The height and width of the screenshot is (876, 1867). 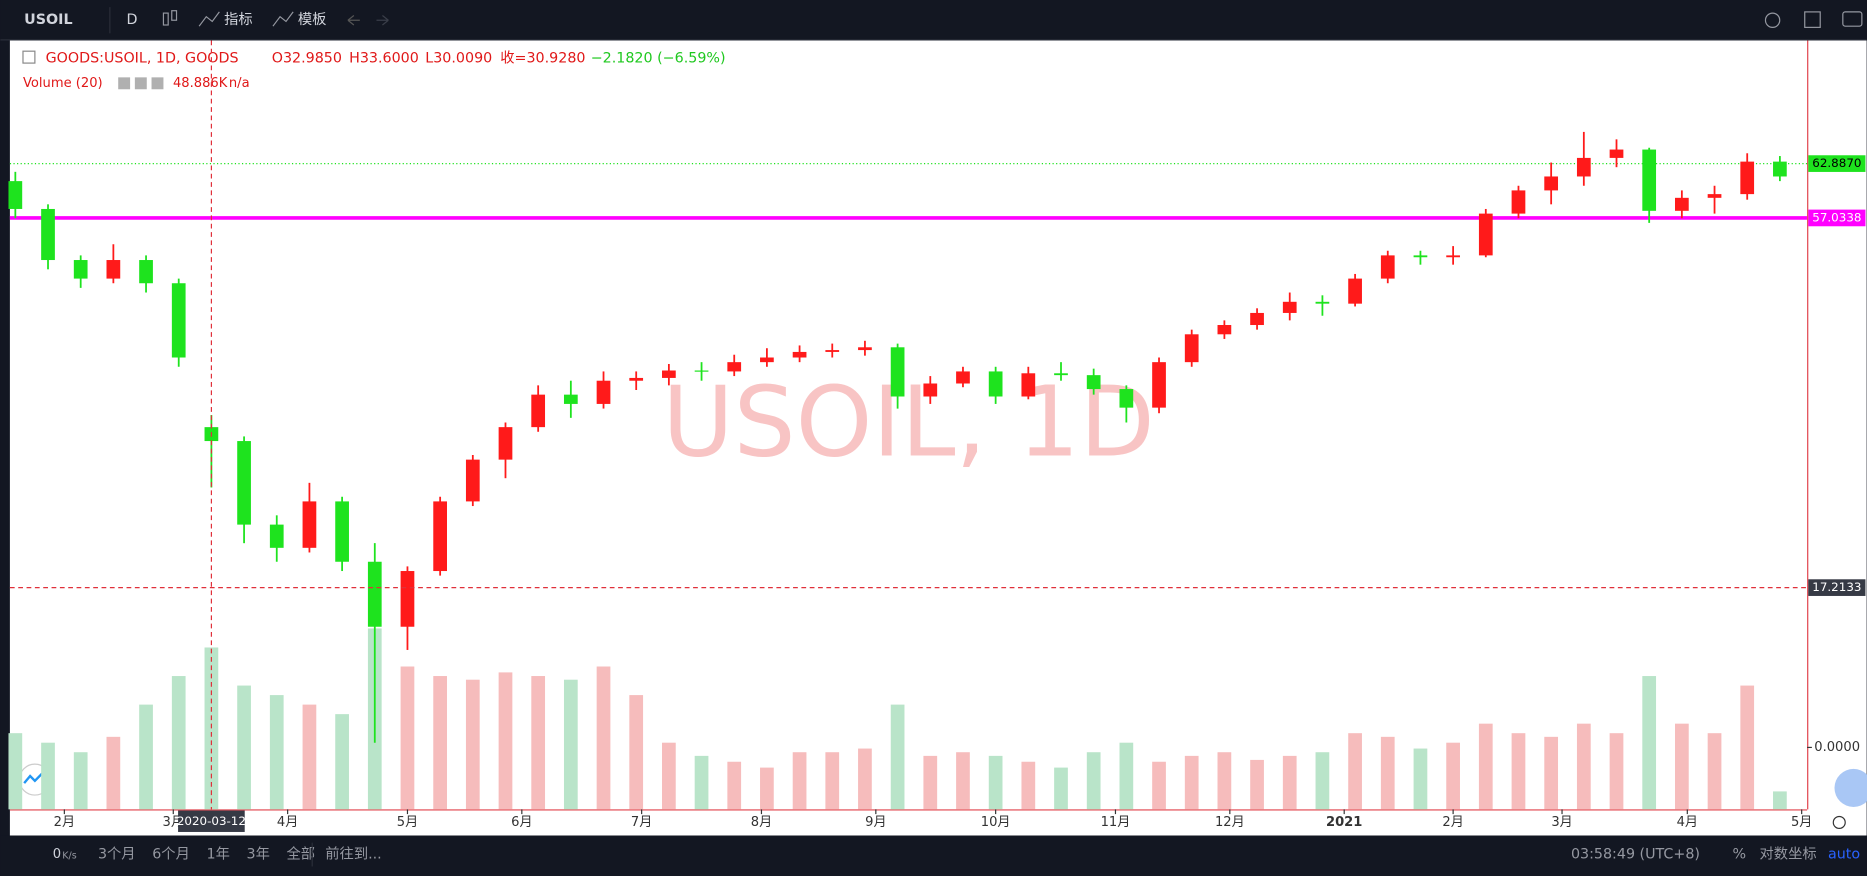 What do you see at coordinates (875, 822) in the screenshot?
I see `x-tick-label: 9月` at bounding box center [875, 822].